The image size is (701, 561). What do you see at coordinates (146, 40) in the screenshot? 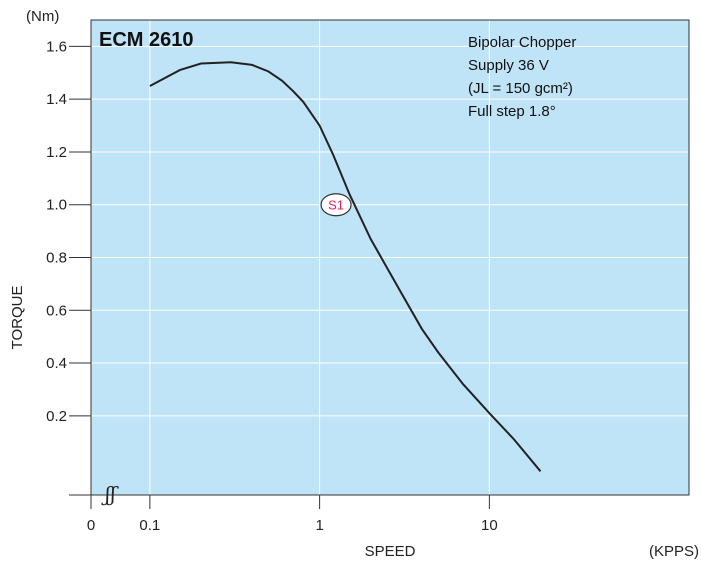
I see `chart-title: ECM 2610` at bounding box center [146, 40].